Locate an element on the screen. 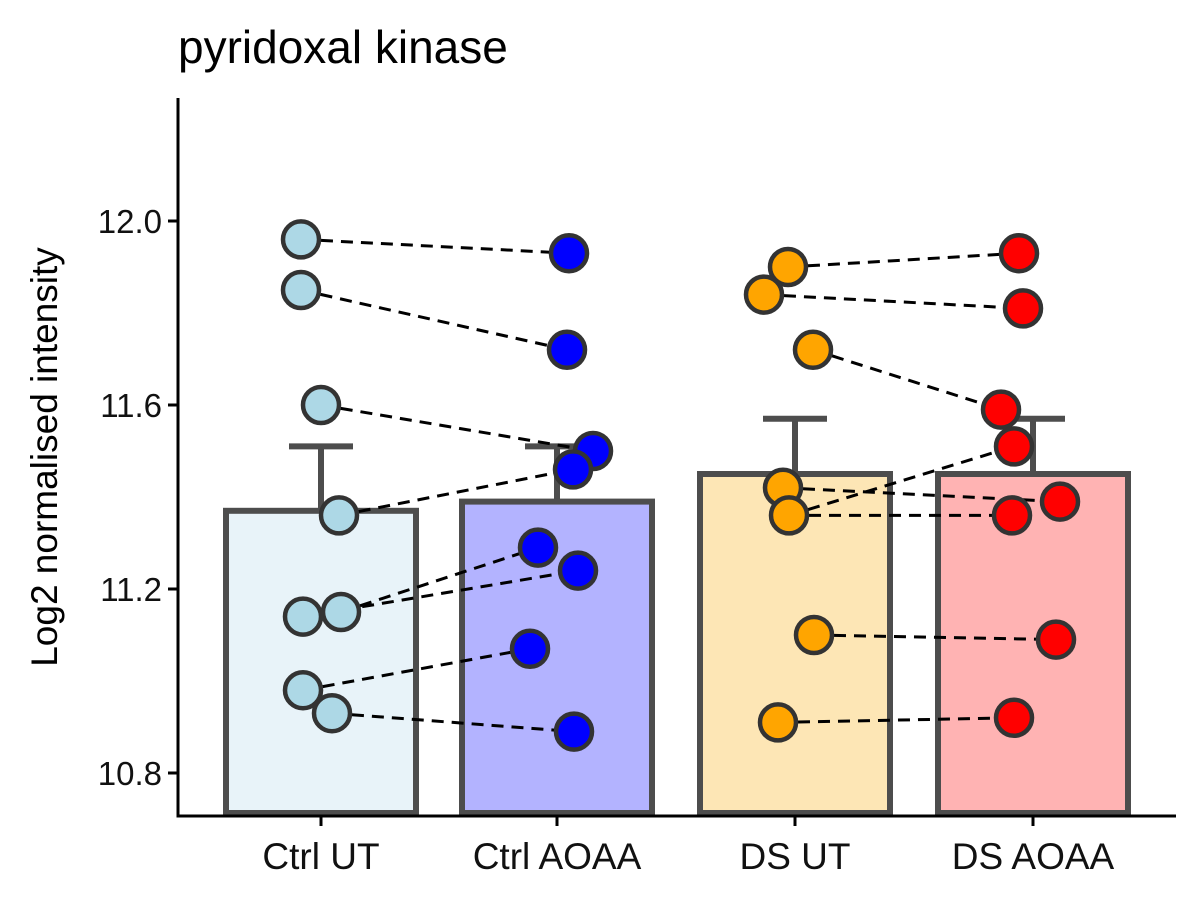 The width and height of the screenshot is (1200, 900). y-tick-label-3: 12.0 is located at coordinates (130, 221).